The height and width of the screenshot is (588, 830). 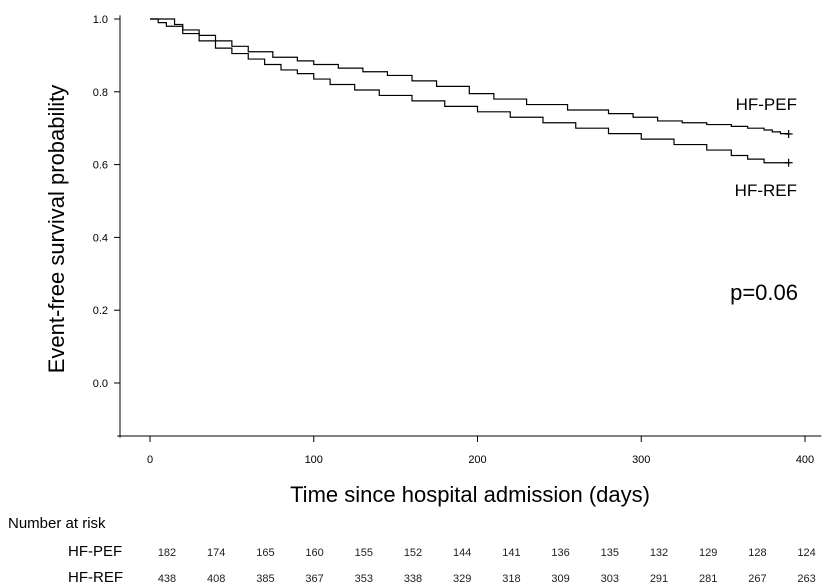 What do you see at coordinates (477, 460) in the screenshot?
I see `x-tick-label: 200` at bounding box center [477, 460].